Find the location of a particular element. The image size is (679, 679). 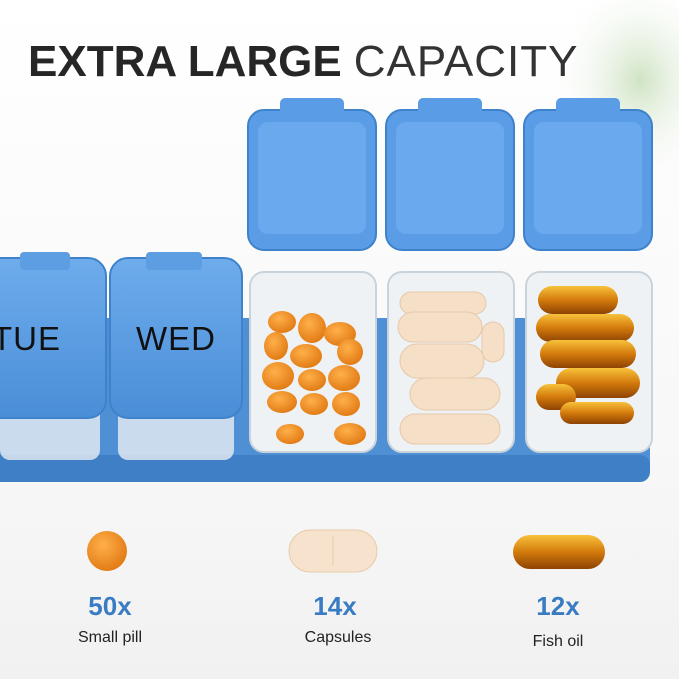

item-count: 50x is located at coordinates (110, 606).